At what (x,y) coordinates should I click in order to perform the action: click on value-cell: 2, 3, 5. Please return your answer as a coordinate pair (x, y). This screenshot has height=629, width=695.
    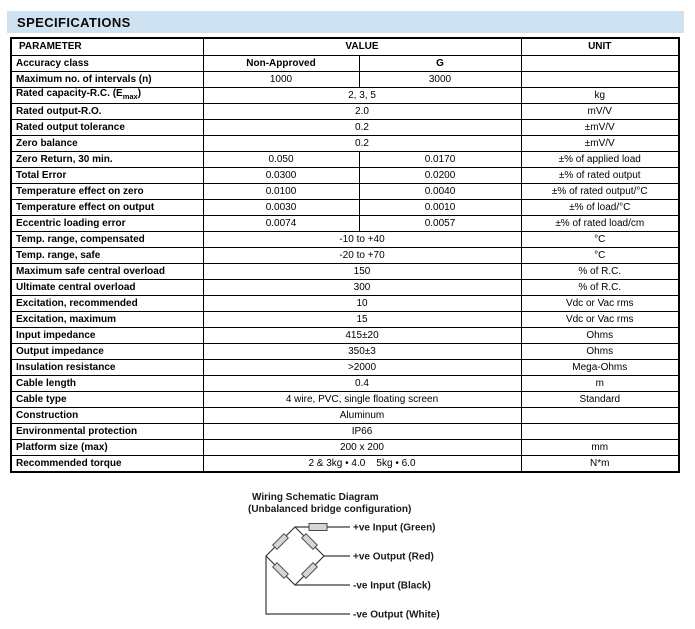
    Looking at the image, I should click on (362, 95).